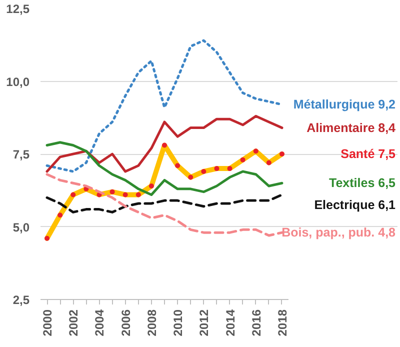 The width and height of the screenshot is (400, 347). I want to click on text: Textiles 6,5, so click(362, 183).